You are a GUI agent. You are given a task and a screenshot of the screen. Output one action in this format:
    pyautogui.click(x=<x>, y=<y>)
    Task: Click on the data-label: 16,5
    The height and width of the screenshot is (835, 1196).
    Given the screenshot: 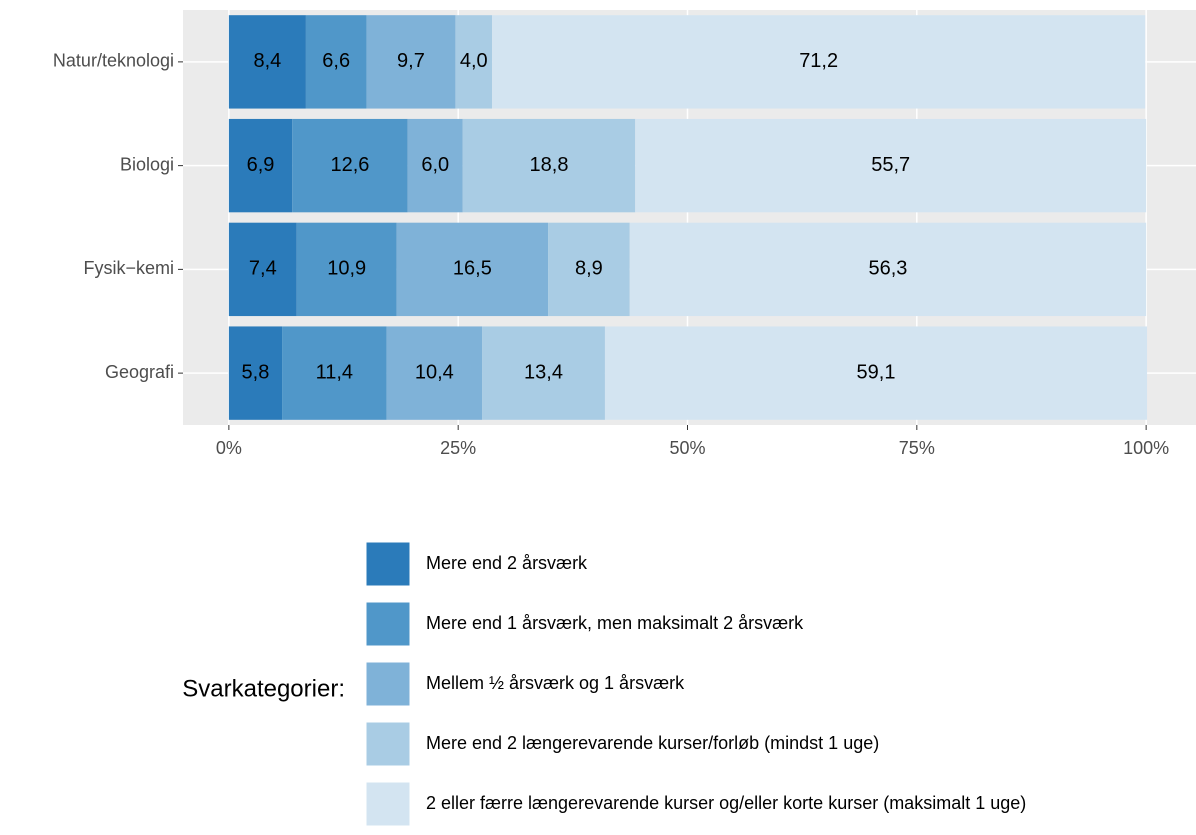 What is the action you would take?
    pyautogui.click(x=472, y=269)
    